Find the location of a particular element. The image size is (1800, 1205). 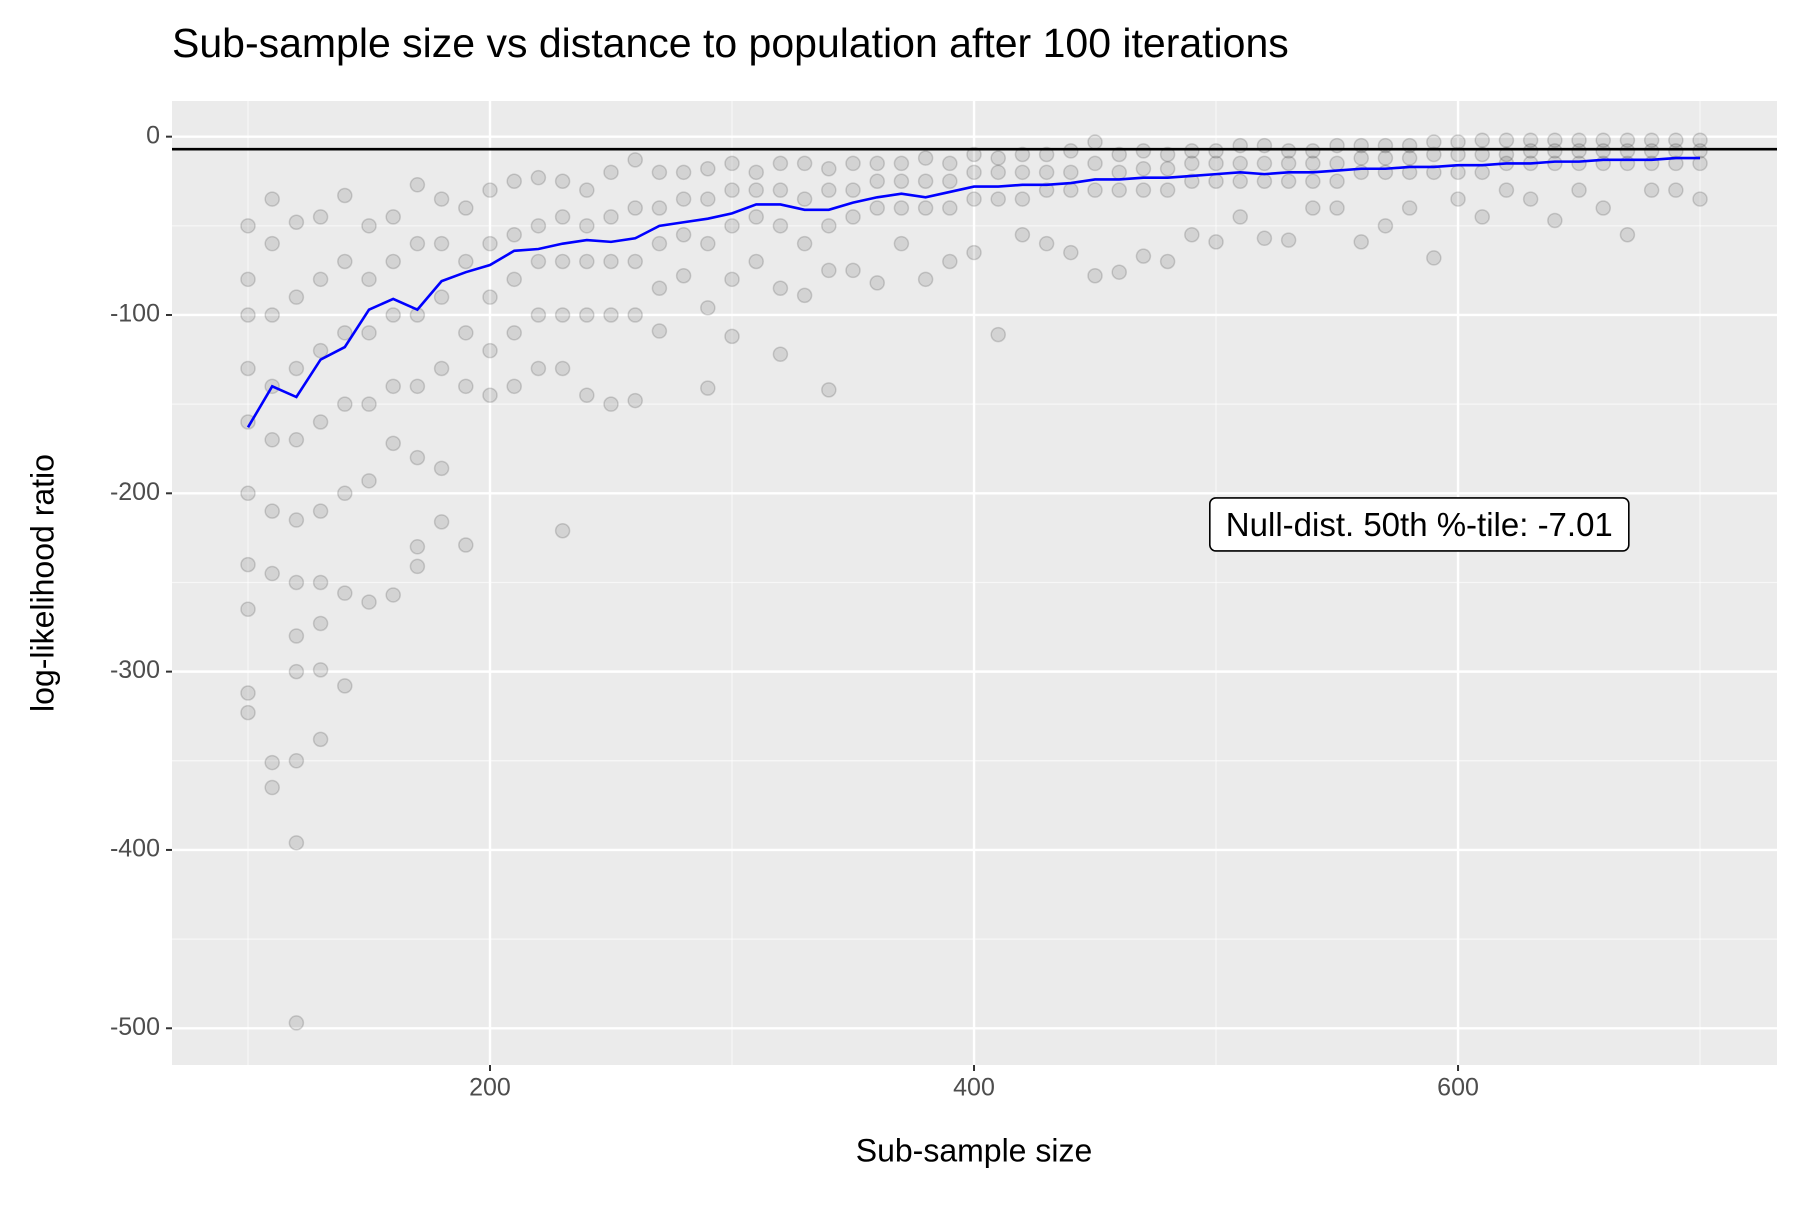

annotation-text: Null-dist. 50th %-tile: -7.01 is located at coordinates (1419, 524).